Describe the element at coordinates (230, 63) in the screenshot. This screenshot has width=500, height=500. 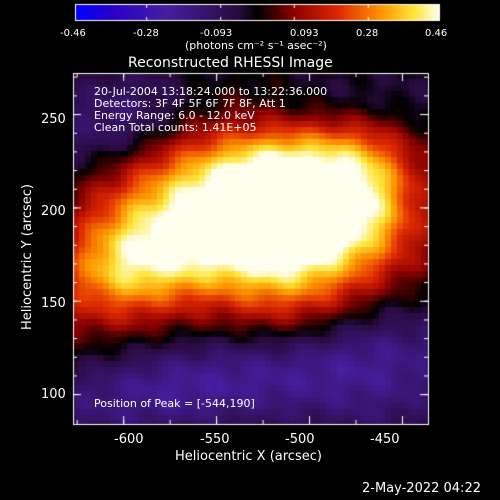
I see `chart-title: Reconstructed RHESSI Image` at that location.